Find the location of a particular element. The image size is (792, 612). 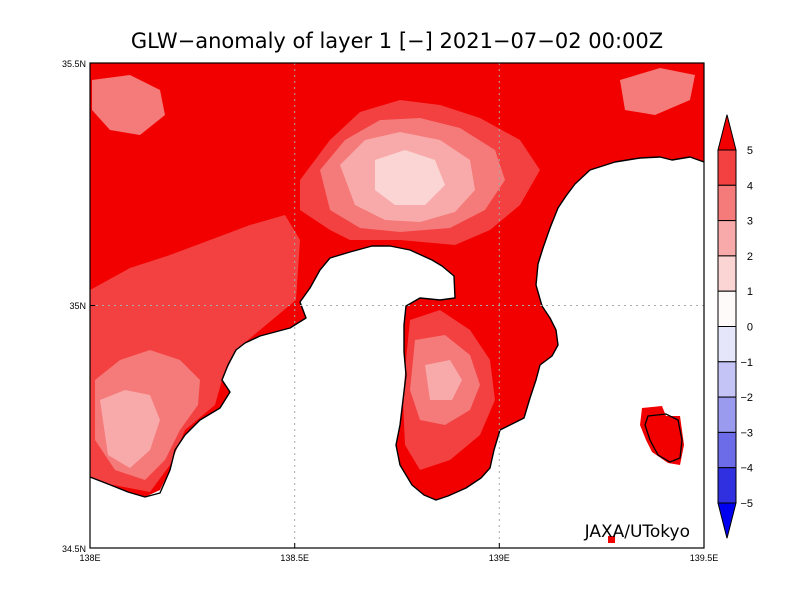

lat-label-35.5N: 35.5N is located at coordinates (74, 64).